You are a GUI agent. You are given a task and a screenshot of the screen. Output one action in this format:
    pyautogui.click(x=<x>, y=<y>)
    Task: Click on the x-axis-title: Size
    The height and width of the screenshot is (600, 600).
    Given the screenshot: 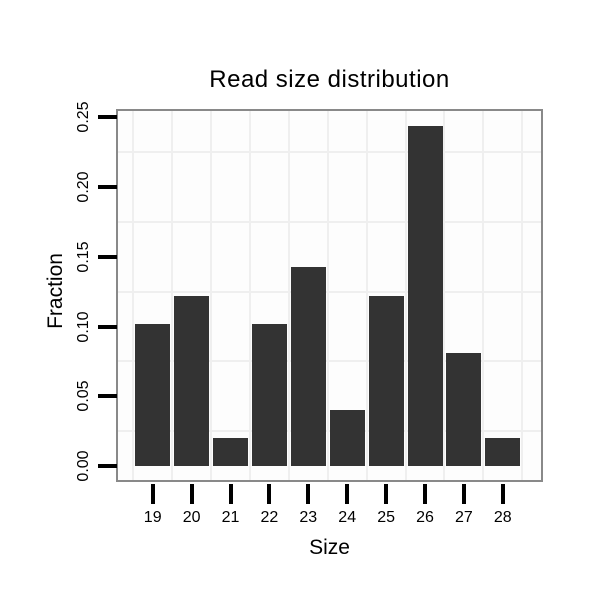 What is the action you would take?
    pyautogui.click(x=329, y=547)
    